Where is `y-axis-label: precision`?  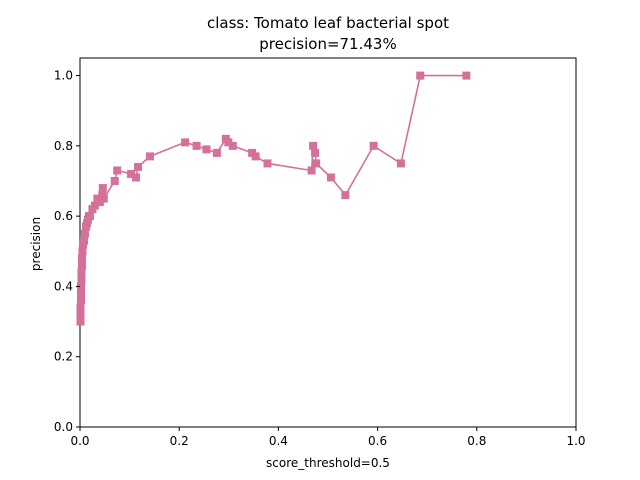 y-axis-label: precision is located at coordinates (36, 244).